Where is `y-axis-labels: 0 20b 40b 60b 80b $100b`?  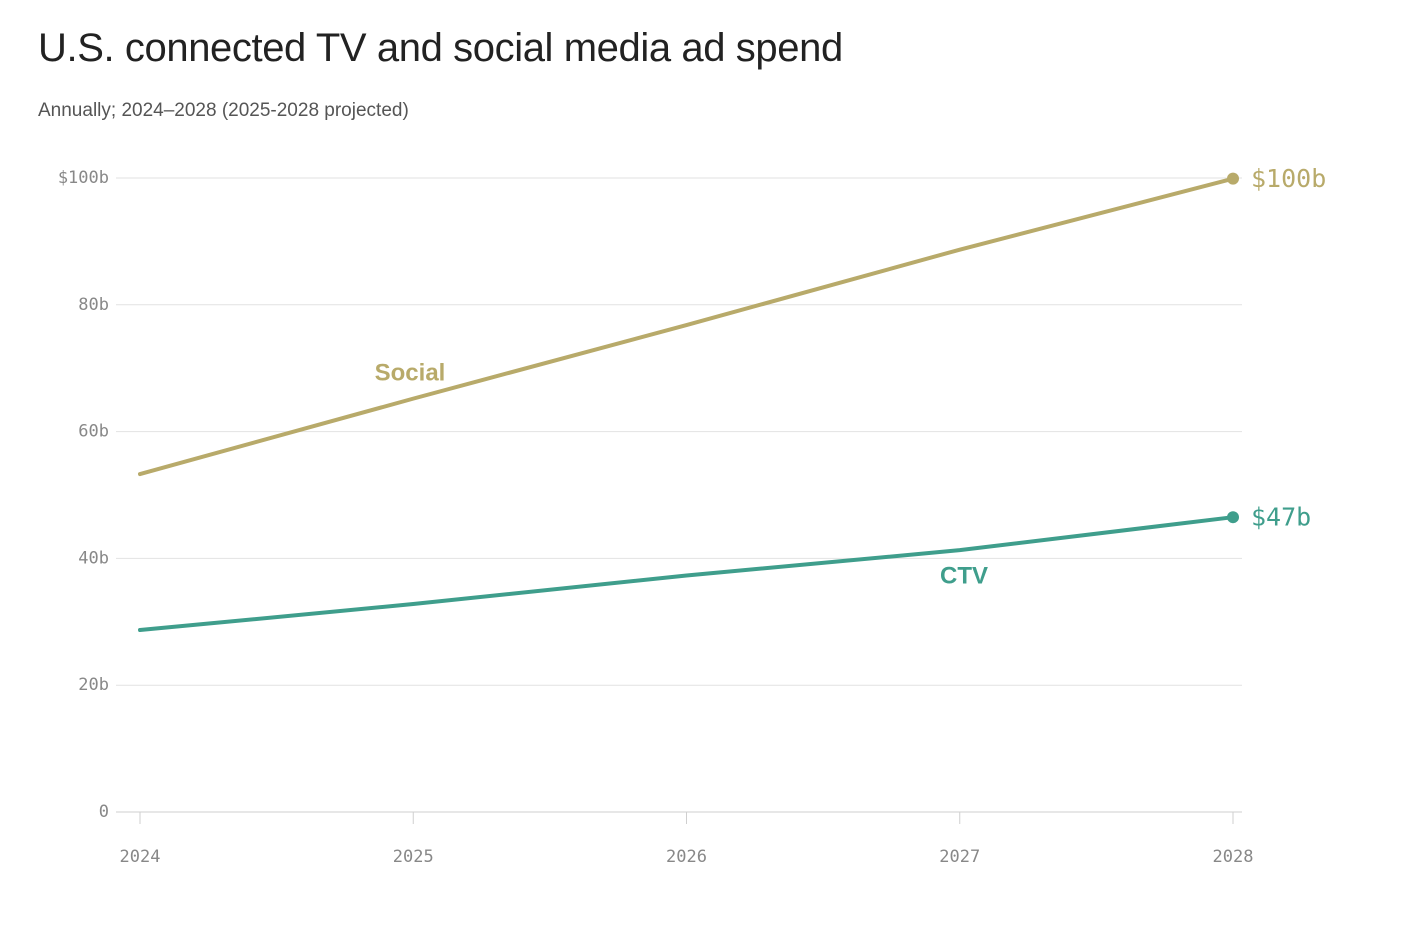
y-axis-labels: 0 20b 40b 60b 80b $100b is located at coordinates (83, 495).